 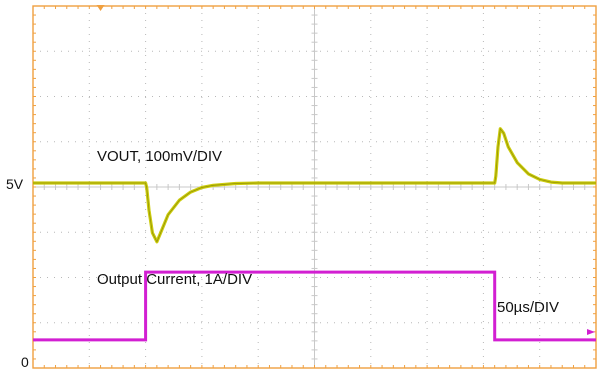 What do you see at coordinates (528, 307) in the screenshot?
I see `timebase-label: 50µs/DIV` at bounding box center [528, 307].